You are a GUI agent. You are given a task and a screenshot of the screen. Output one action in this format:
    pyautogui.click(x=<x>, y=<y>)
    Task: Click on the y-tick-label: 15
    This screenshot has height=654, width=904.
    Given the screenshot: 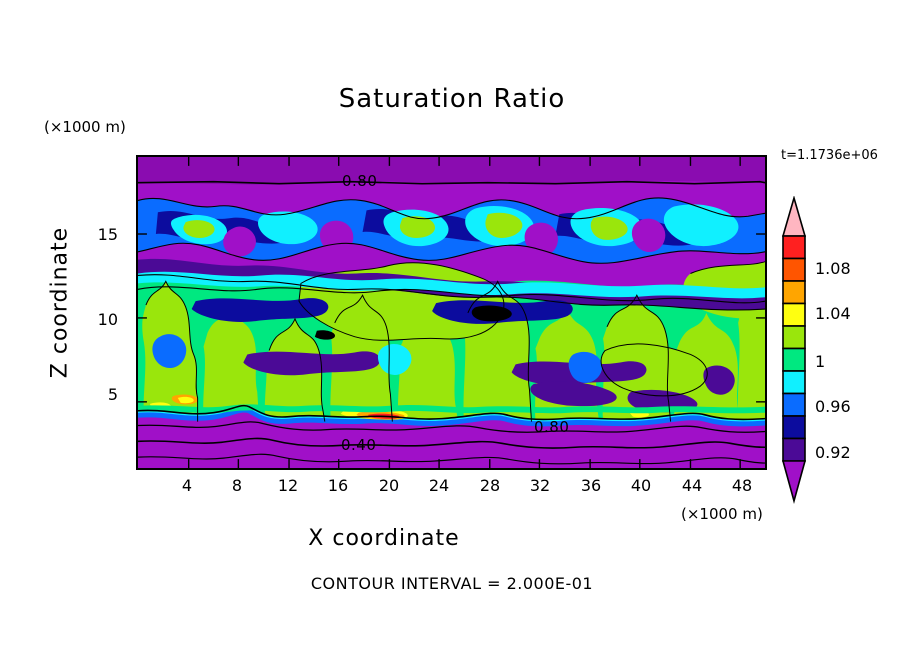 What is the action you would take?
    pyautogui.click(x=107, y=234)
    